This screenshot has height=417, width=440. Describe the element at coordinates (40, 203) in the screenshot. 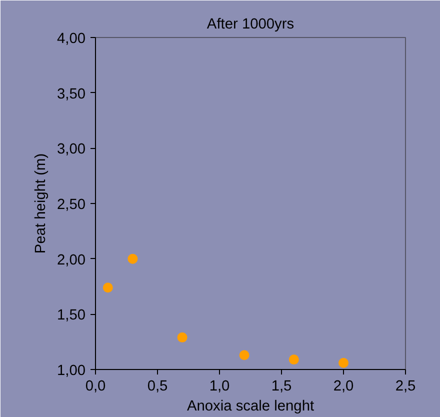

I see `y-axis-title: Peat height (m)` at that location.